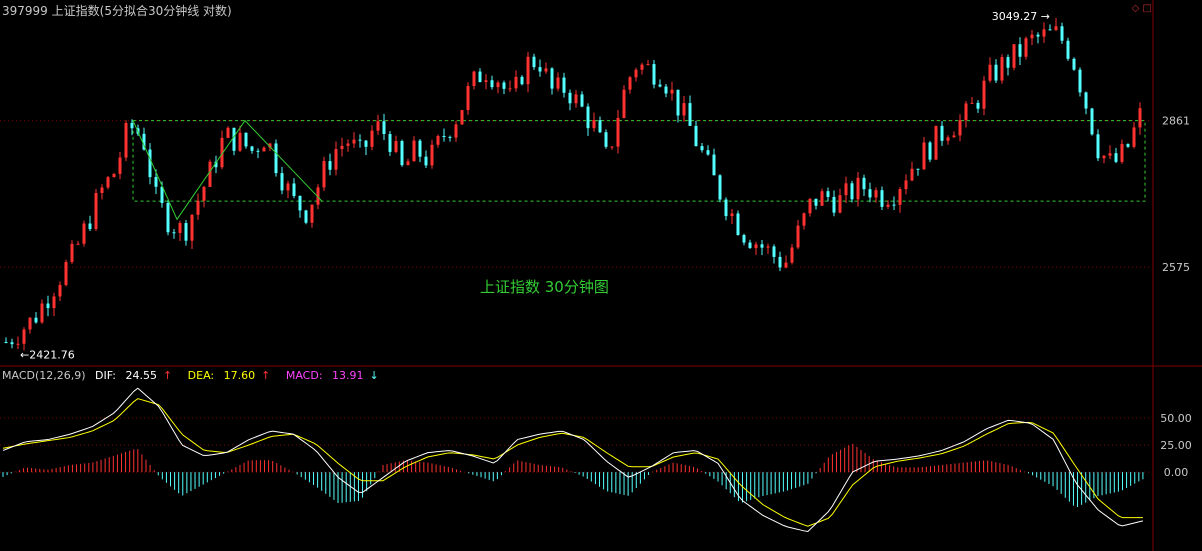  What do you see at coordinates (1147, 8) in the screenshot?
I see `restore-icon: □` at bounding box center [1147, 8].